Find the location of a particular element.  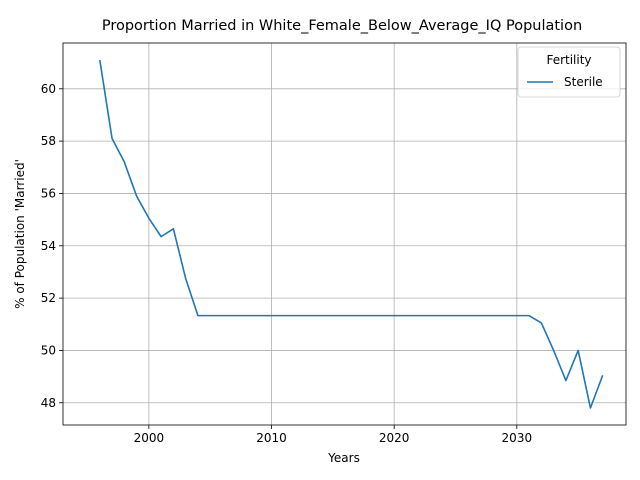

legend-label-sterile: Sterile is located at coordinates (583, 82).